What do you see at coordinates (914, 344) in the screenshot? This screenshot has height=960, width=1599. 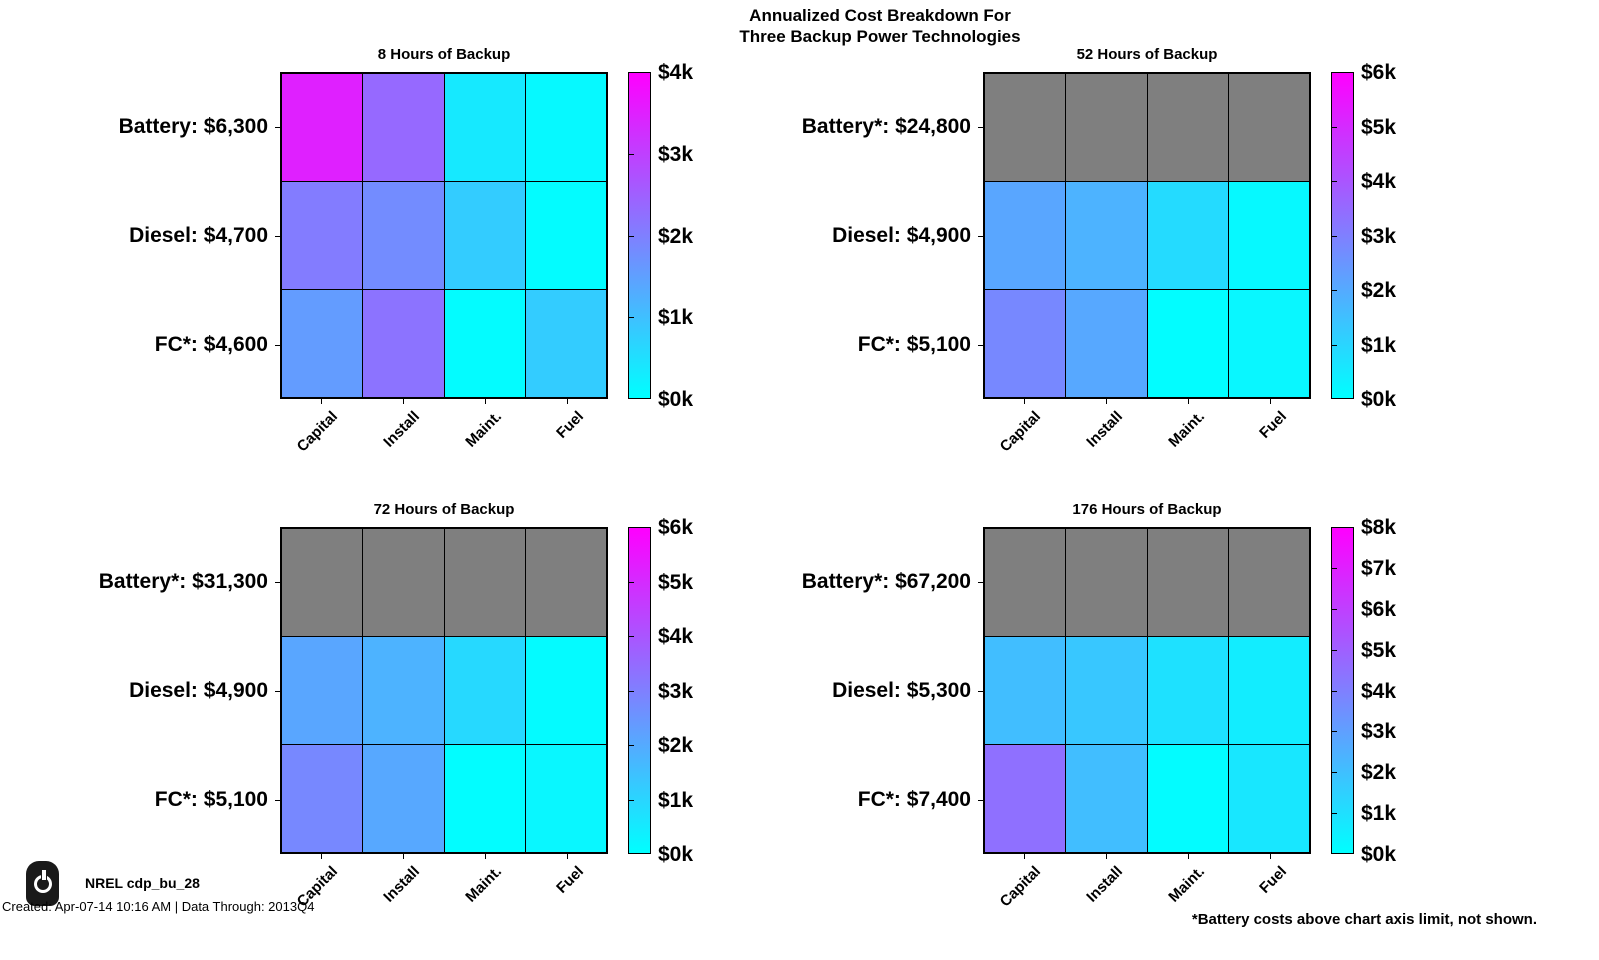 I see `row-label: FC*: $5,100` at bounding box center [914, 344].